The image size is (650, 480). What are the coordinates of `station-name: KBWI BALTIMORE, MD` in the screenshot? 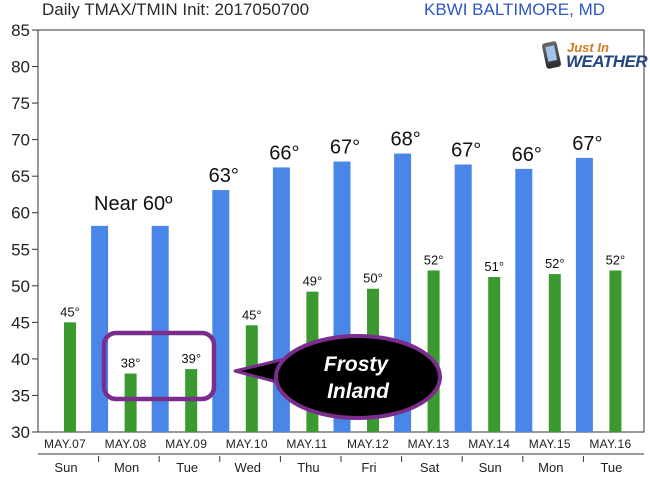 It's located at (515, 9).